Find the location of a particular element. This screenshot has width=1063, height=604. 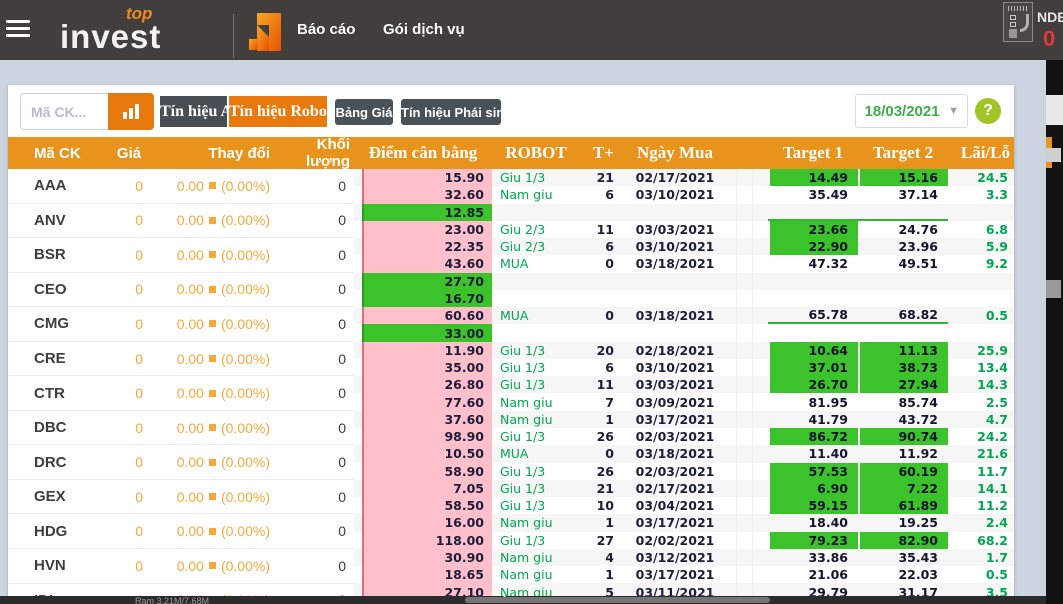

buy-date-cell: 03/11/2021 is located at coordinates (675, 592).